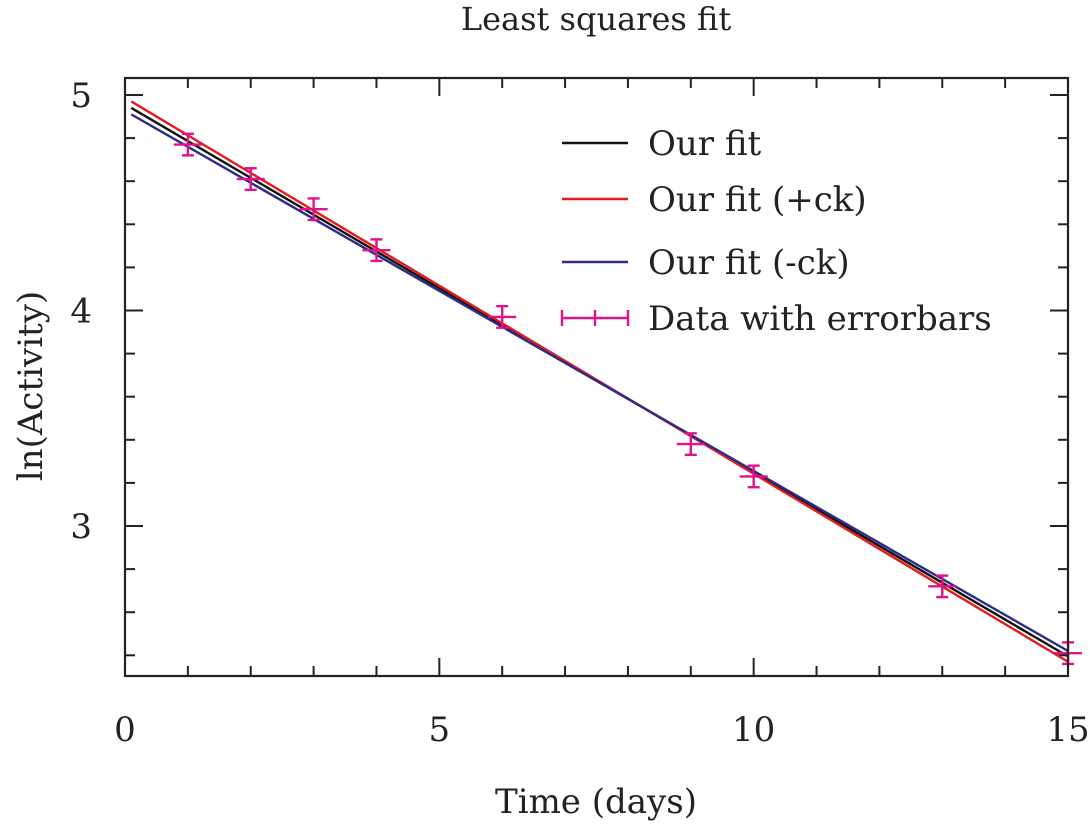 This screenshot has height=825, width=1090. What do you see at coordinates (81, 96) in the screenshot?
I see `y-tick-label: 5` at bounding box center [81, 96].